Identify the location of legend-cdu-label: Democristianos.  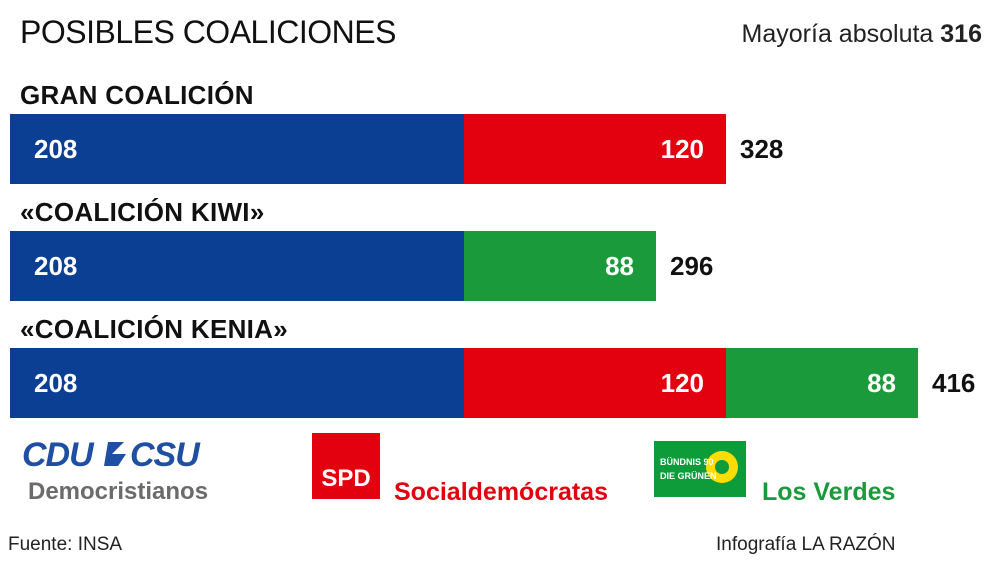
(118, 491).